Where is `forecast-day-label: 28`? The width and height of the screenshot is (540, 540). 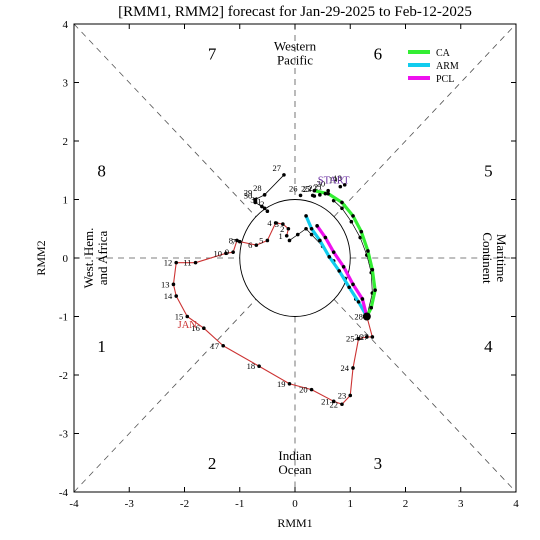 forecast-day-label: 28 is located at coordinates (257, 188).